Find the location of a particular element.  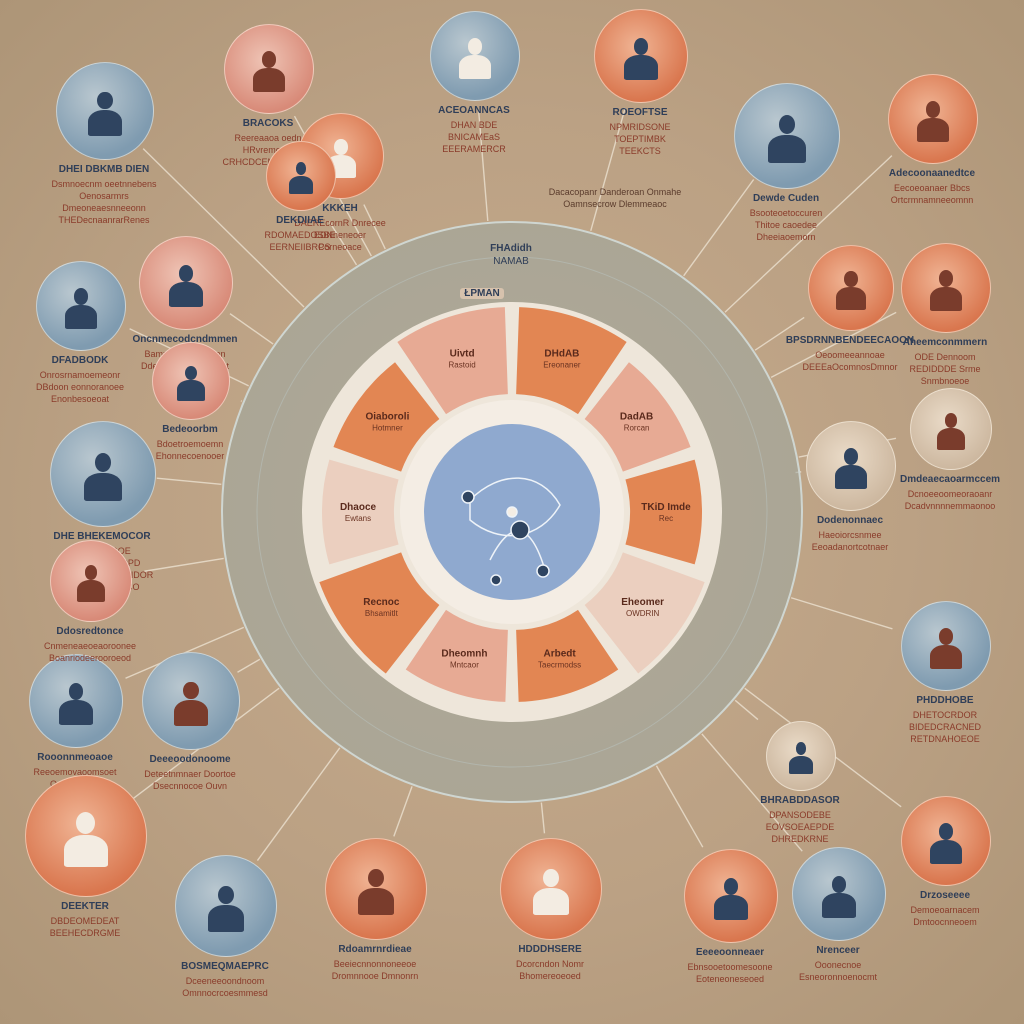

group-icon is located at coordinates (731, 896).